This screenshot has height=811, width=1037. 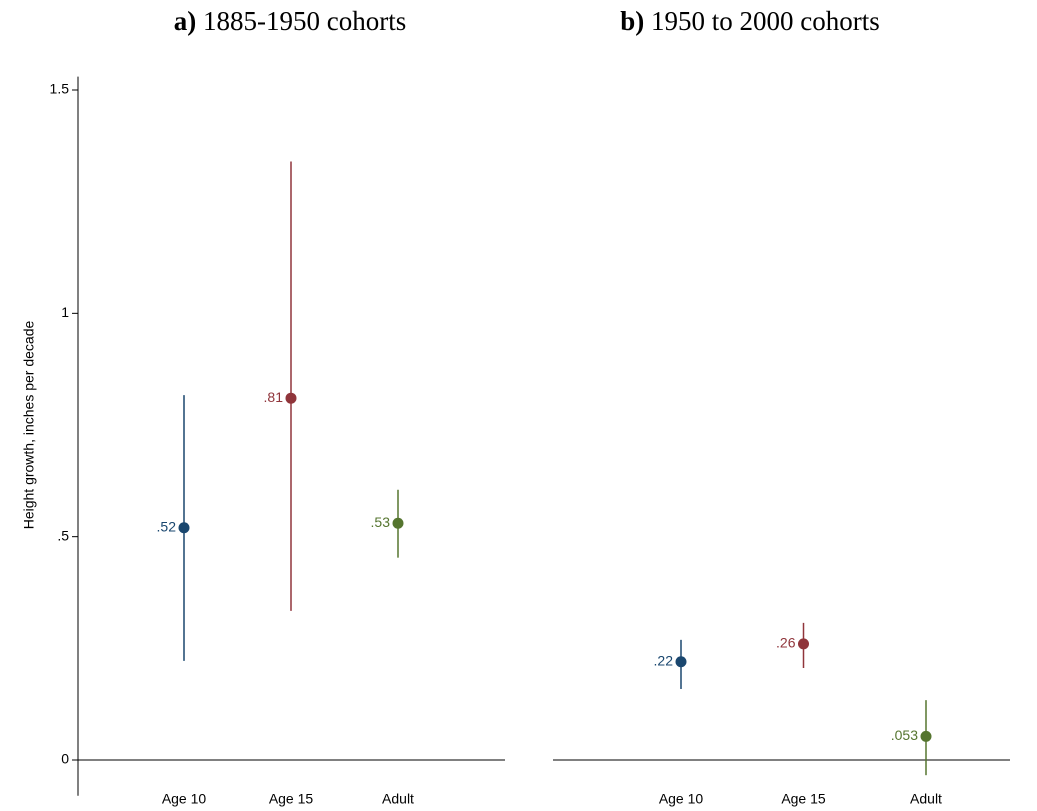 I want to click on title-text: 1950 to 2000 cohorts, so click(x=765, y=21).